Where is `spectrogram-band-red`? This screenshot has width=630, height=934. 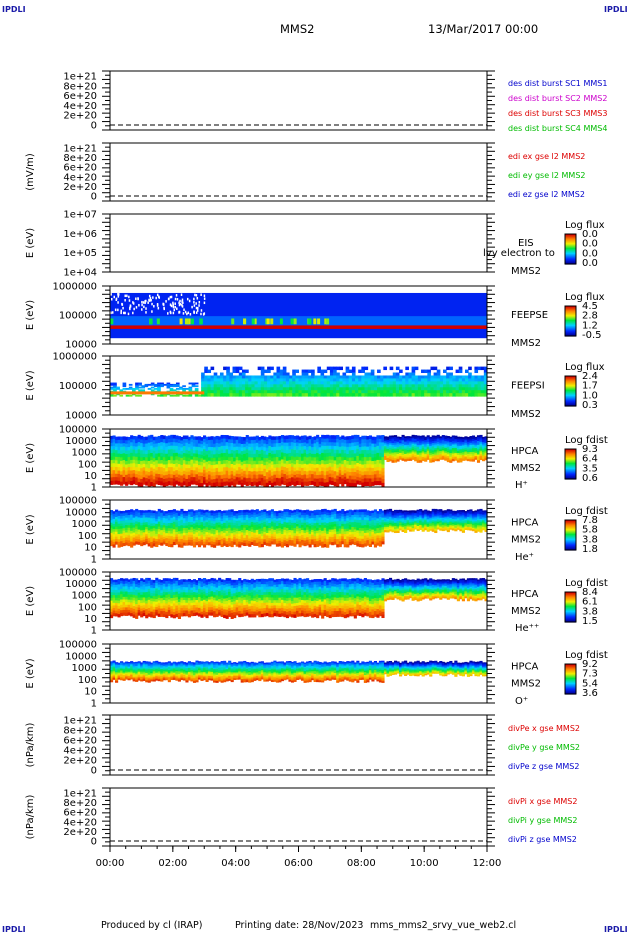 spectrogram-band-red is located at coordinates (298, 327).